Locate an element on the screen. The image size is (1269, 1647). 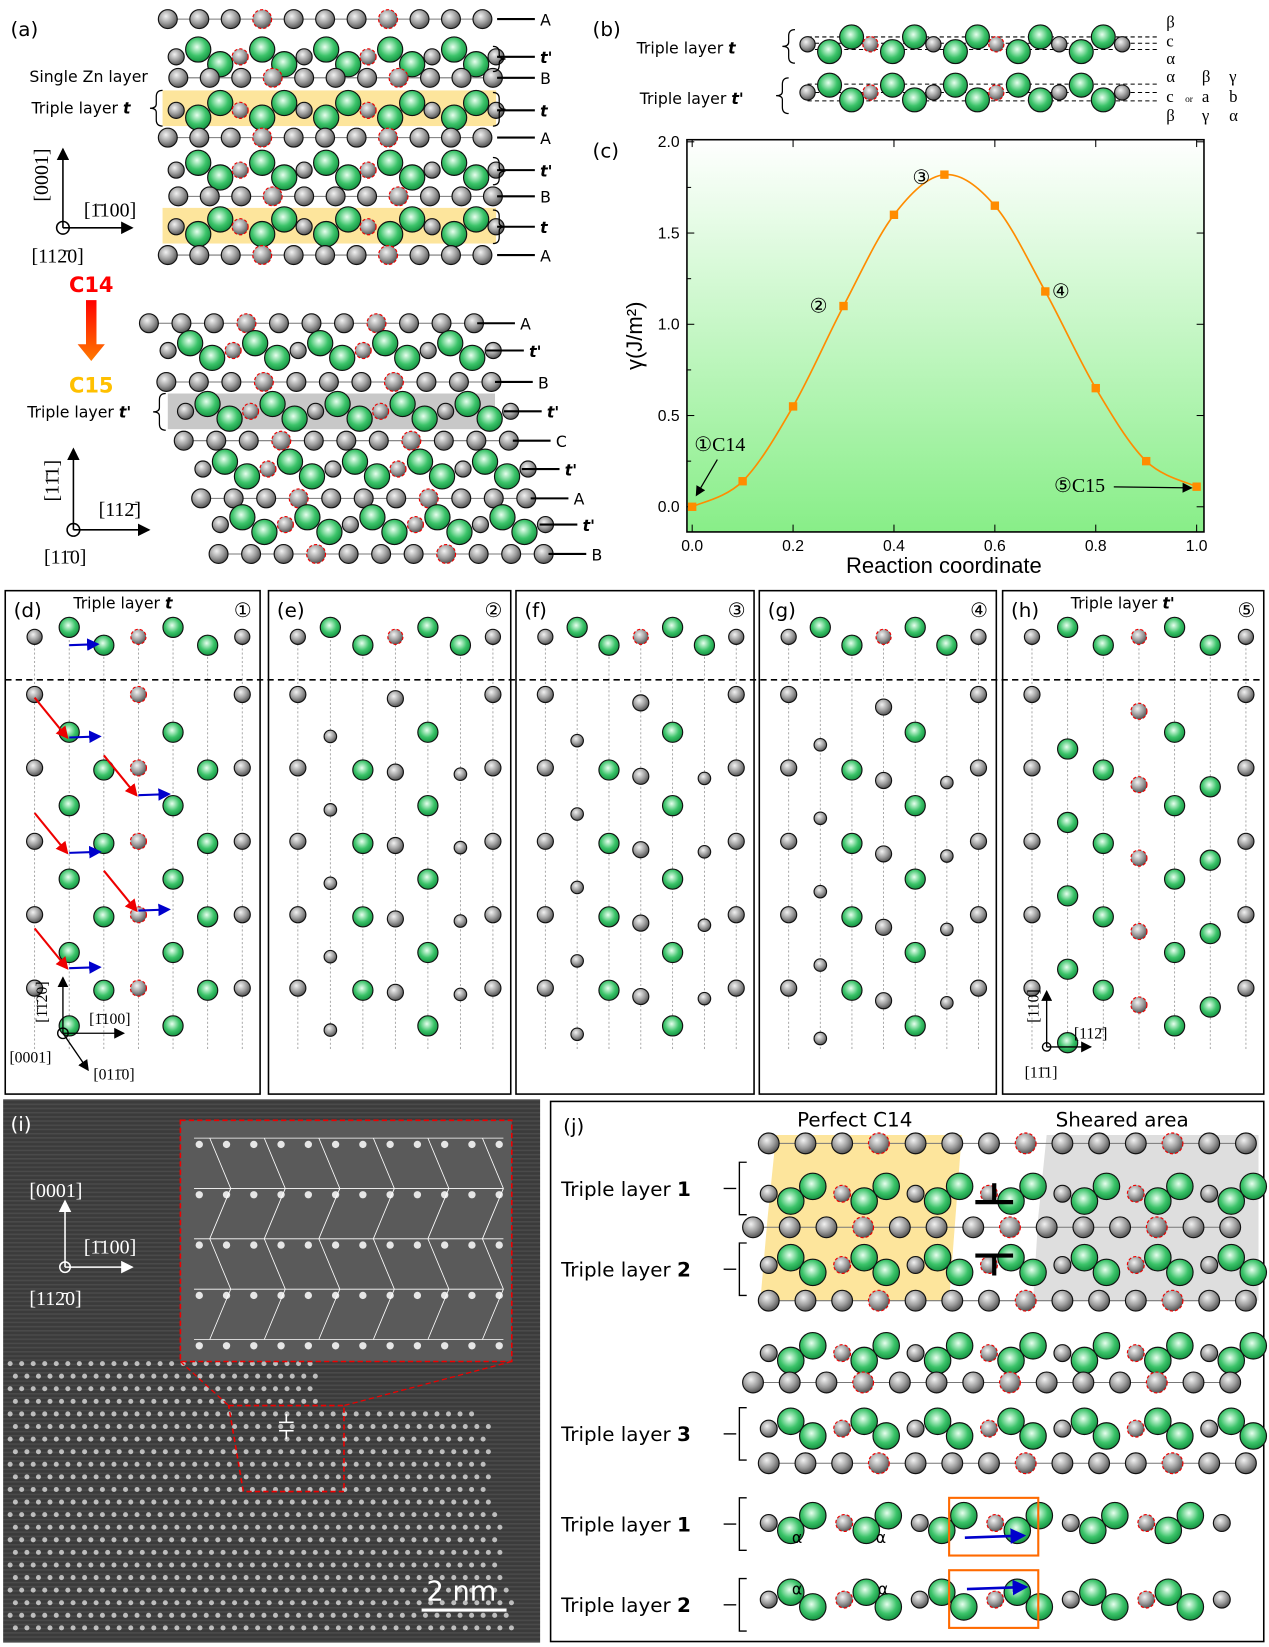
state-number: ① is located at coordinates (243, 610).